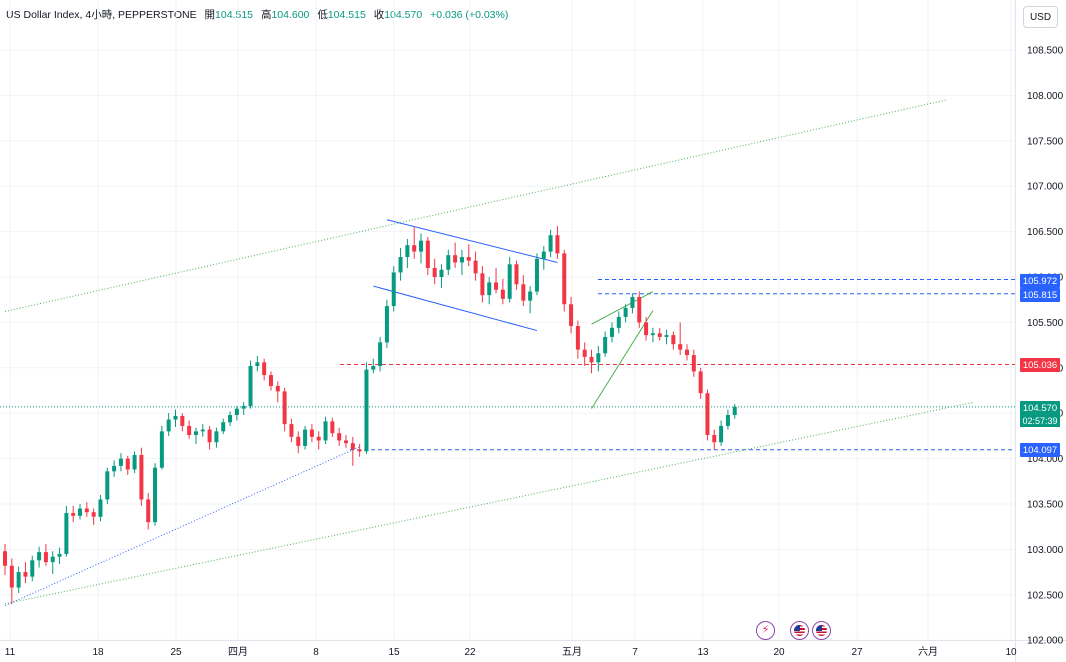 The width and height of the screenshot is (1066, 662). What do you see at coordinates (635, 652) in the screenshot?
I see `x-tick-label: 7` at bounding box center [635, 652].